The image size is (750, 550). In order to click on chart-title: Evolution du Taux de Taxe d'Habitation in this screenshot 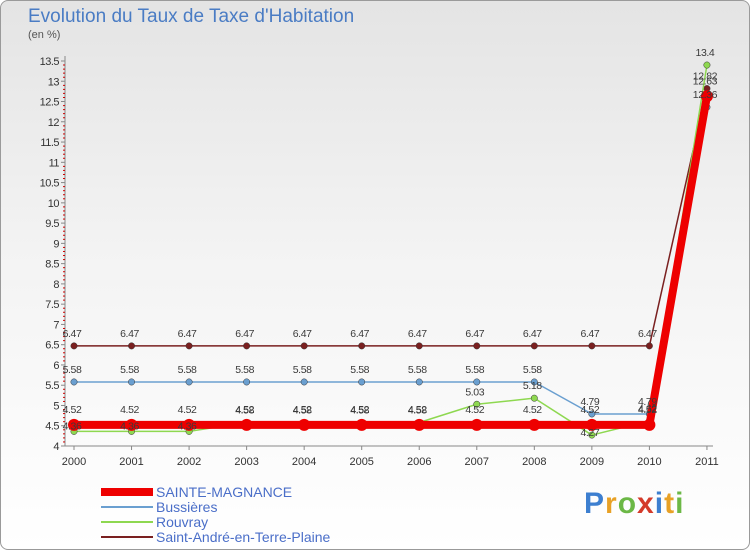, I will do `click(191, 16)`.